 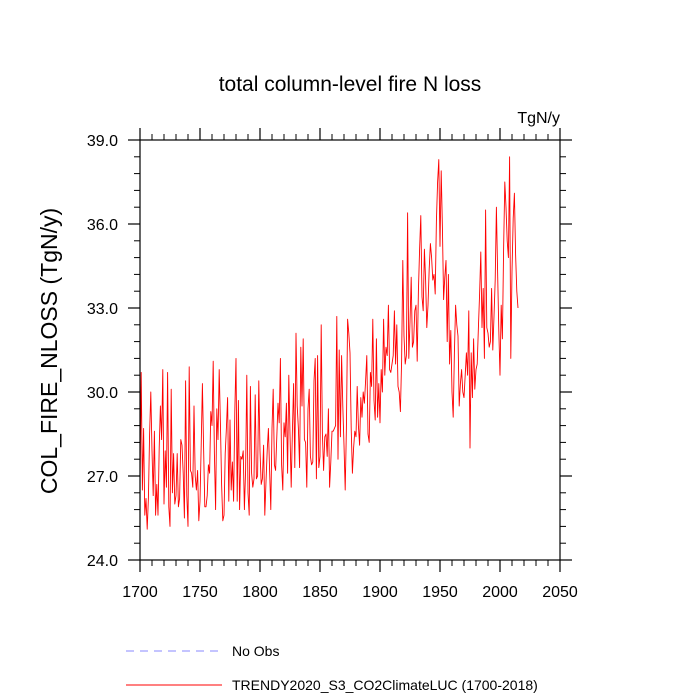 I want to click on chart-title: total column-level fire N loss, so click(x=350, y=84).